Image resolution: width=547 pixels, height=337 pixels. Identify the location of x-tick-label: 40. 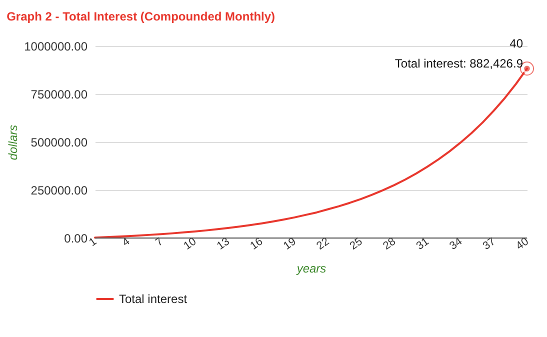
(522, 244).